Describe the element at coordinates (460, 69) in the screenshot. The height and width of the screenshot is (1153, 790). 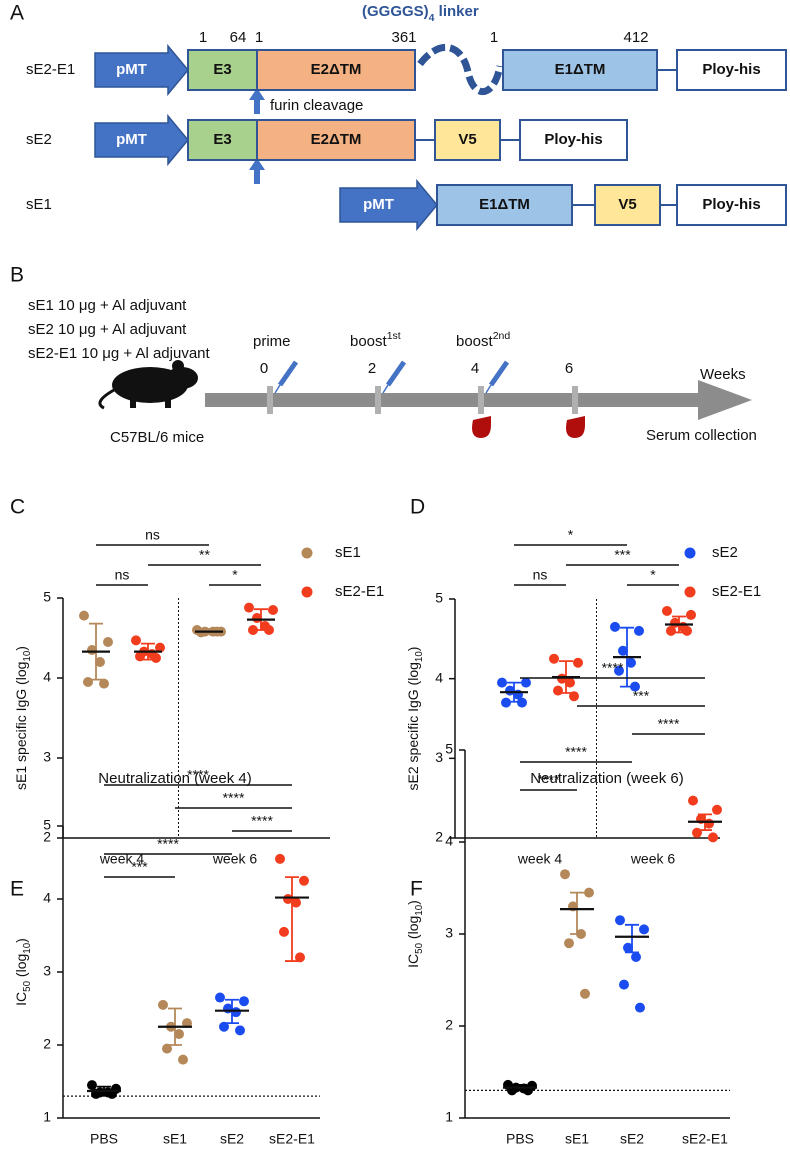
I see `linker-wave` at that location.